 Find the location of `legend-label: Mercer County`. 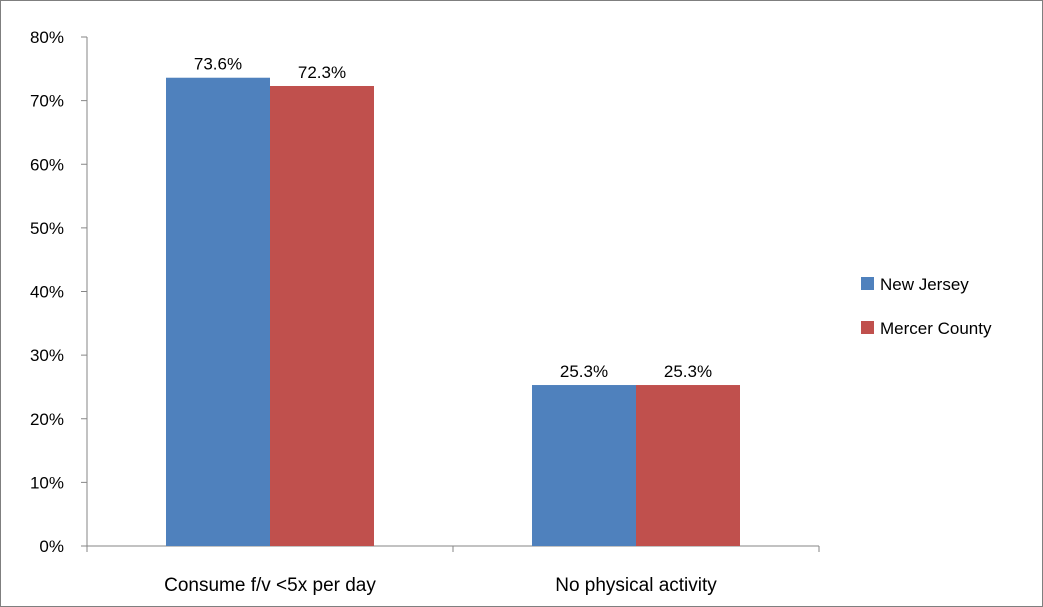

legend-label: Mercer County is located at coordinates (936, 328).